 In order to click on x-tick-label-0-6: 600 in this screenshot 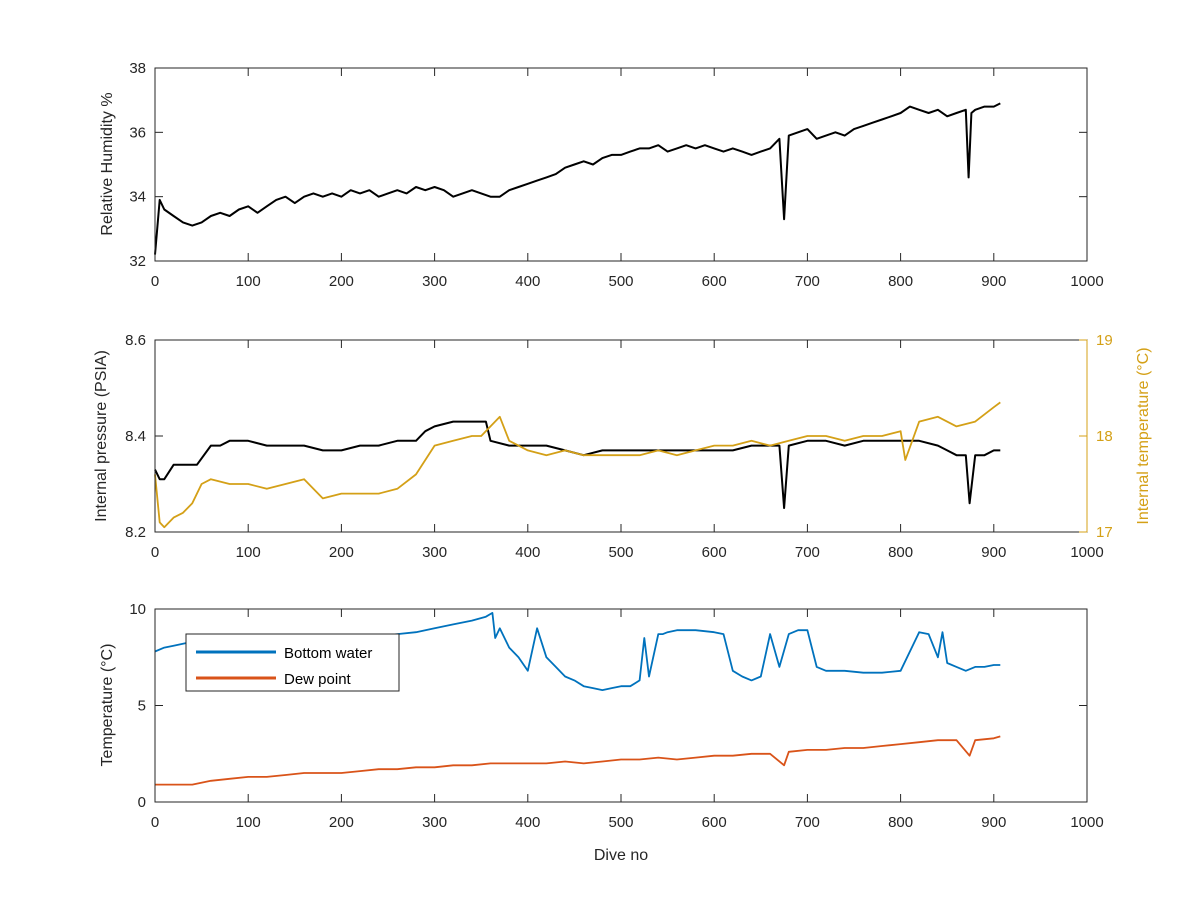, I will do `click(714, 281)`.